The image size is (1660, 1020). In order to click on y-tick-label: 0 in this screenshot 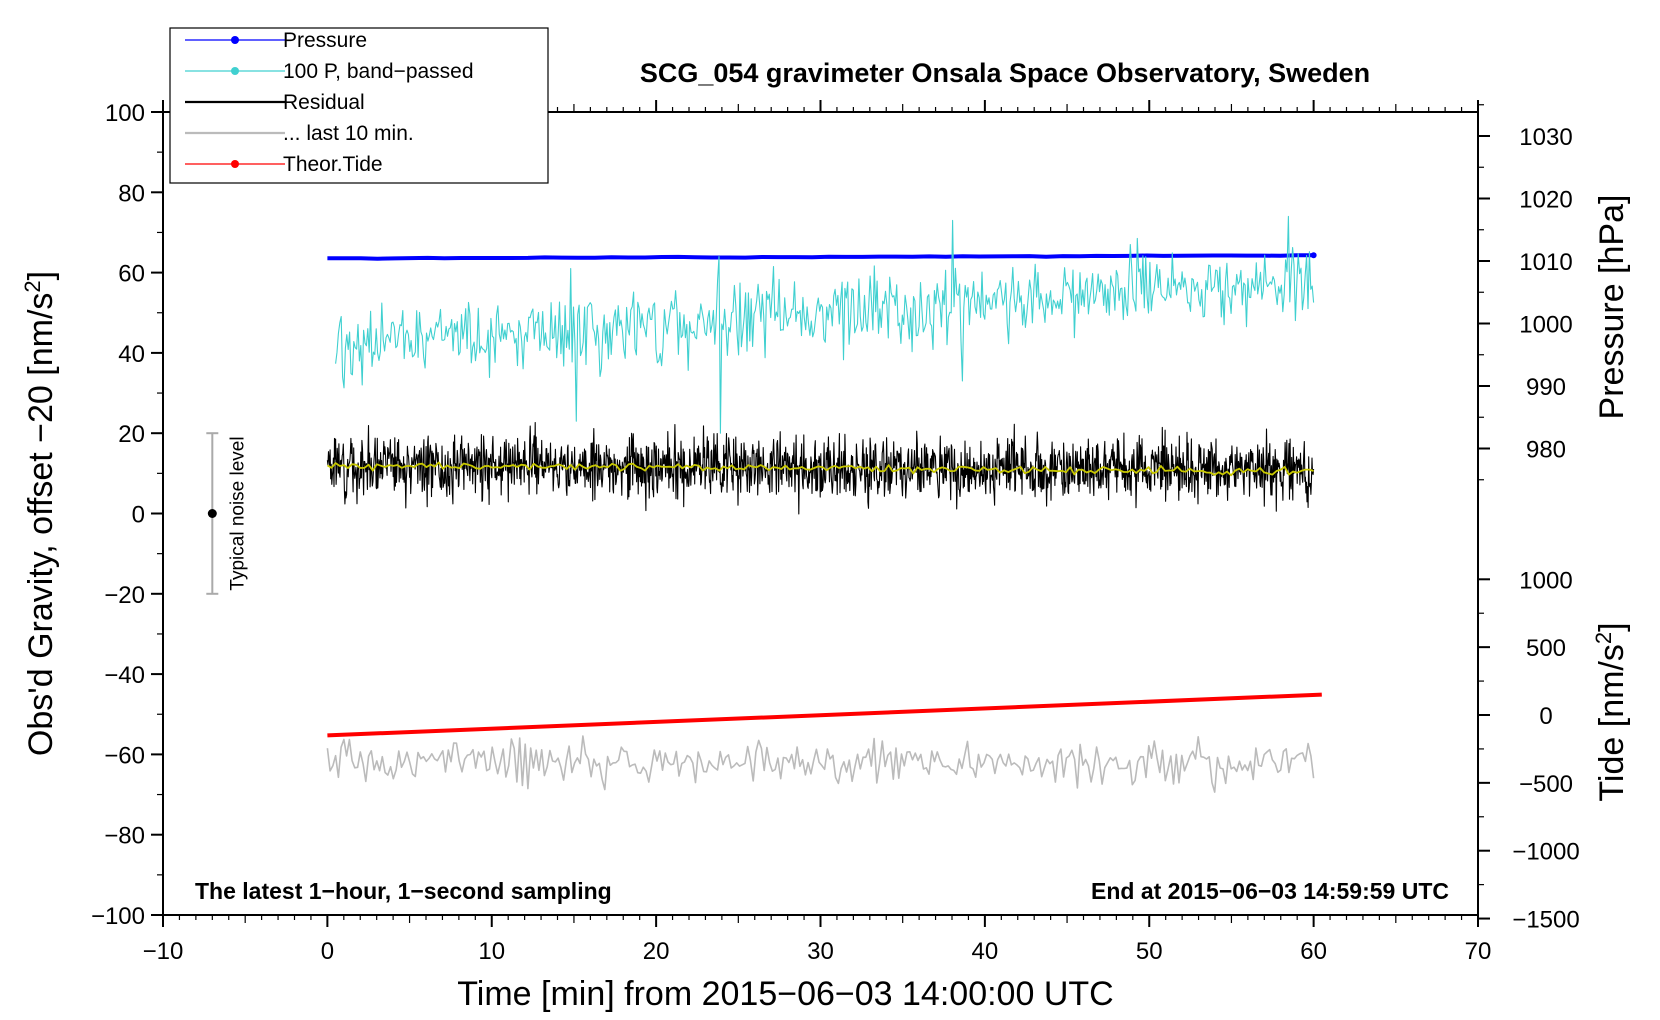, I will do `click(138, 515)`.